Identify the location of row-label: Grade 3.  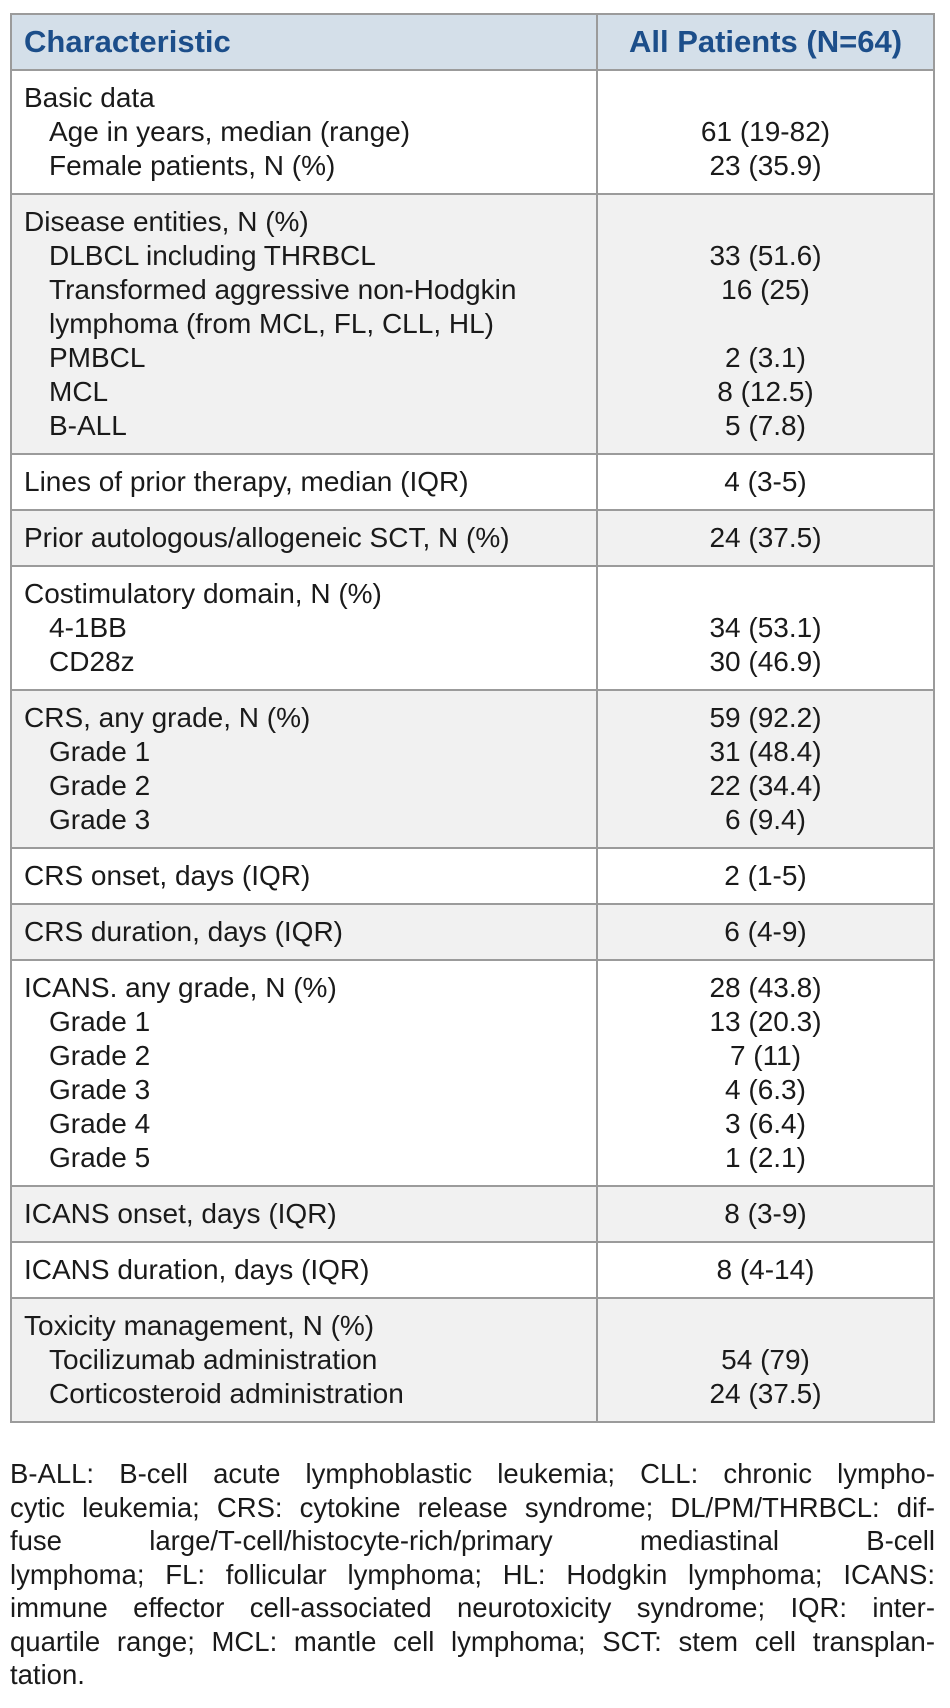
(100, 1089).